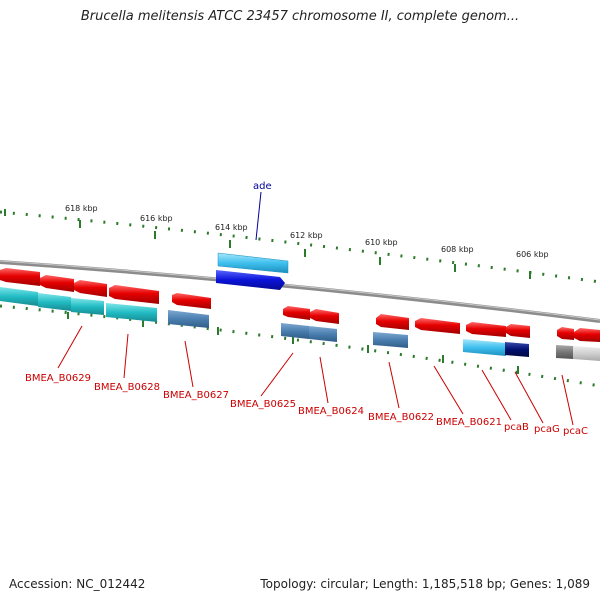  Describe the element at coordinates (484, 347) in the screenshot. I see `cds-pcaB` at that location.